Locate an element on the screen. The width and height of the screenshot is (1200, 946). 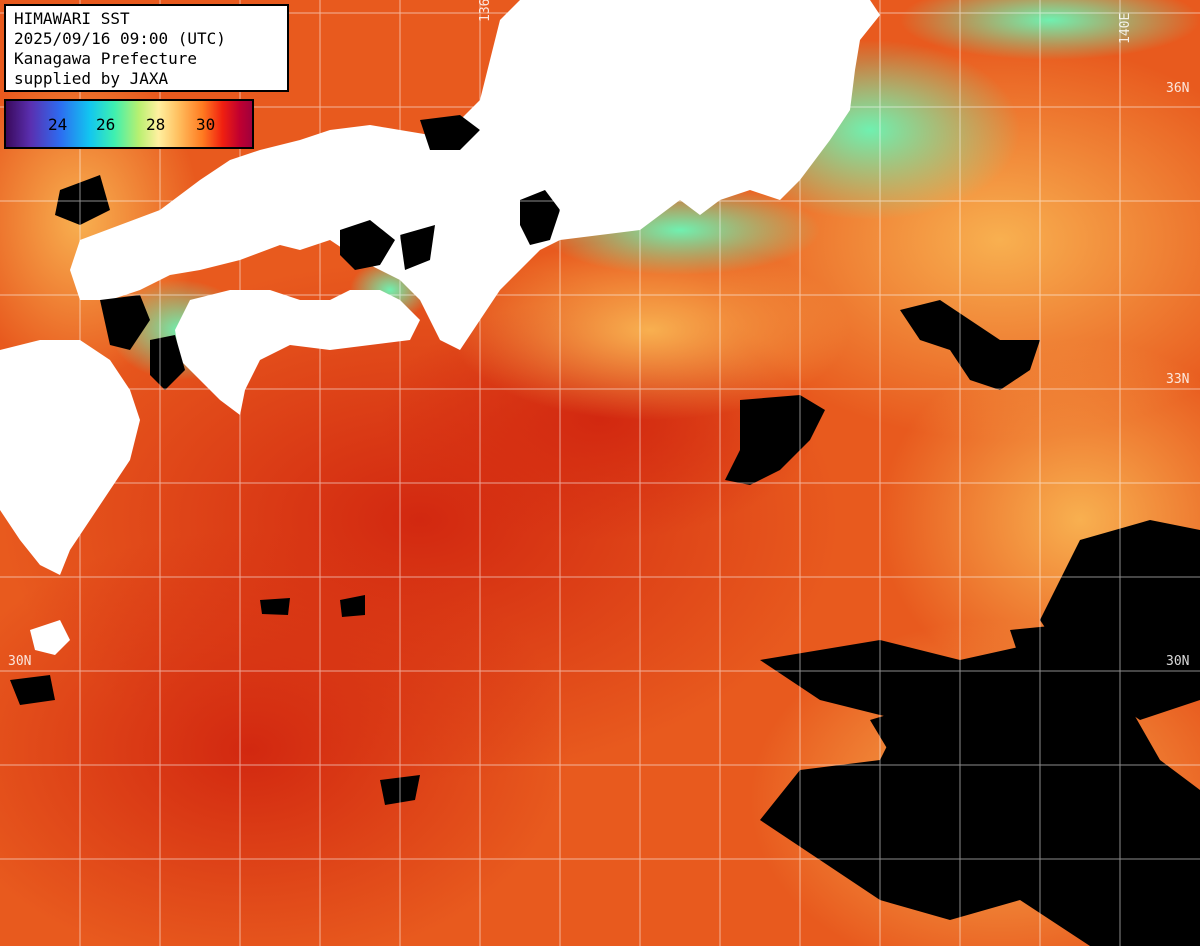
lat-label-30n: 30N is located at coordinates (1178, 661).